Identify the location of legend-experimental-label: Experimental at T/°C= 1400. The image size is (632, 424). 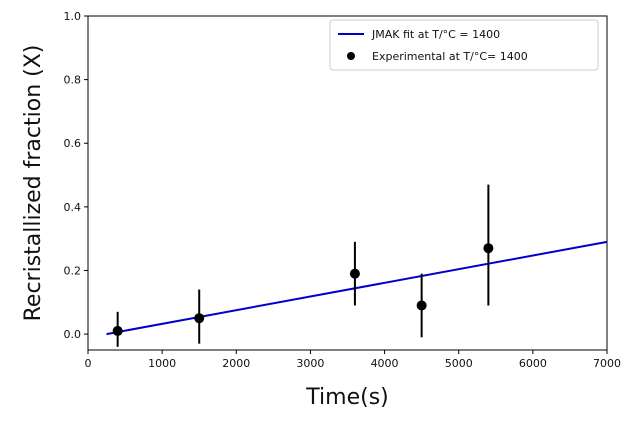
(450, 56).